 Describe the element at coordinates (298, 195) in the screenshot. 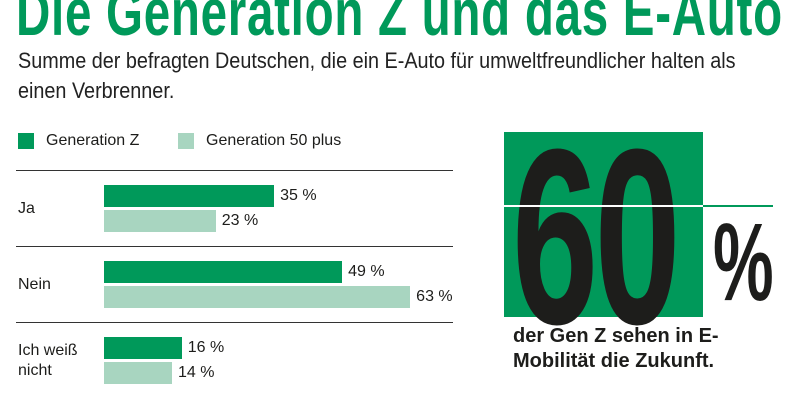

I see `data-label: 35 %` at that location.